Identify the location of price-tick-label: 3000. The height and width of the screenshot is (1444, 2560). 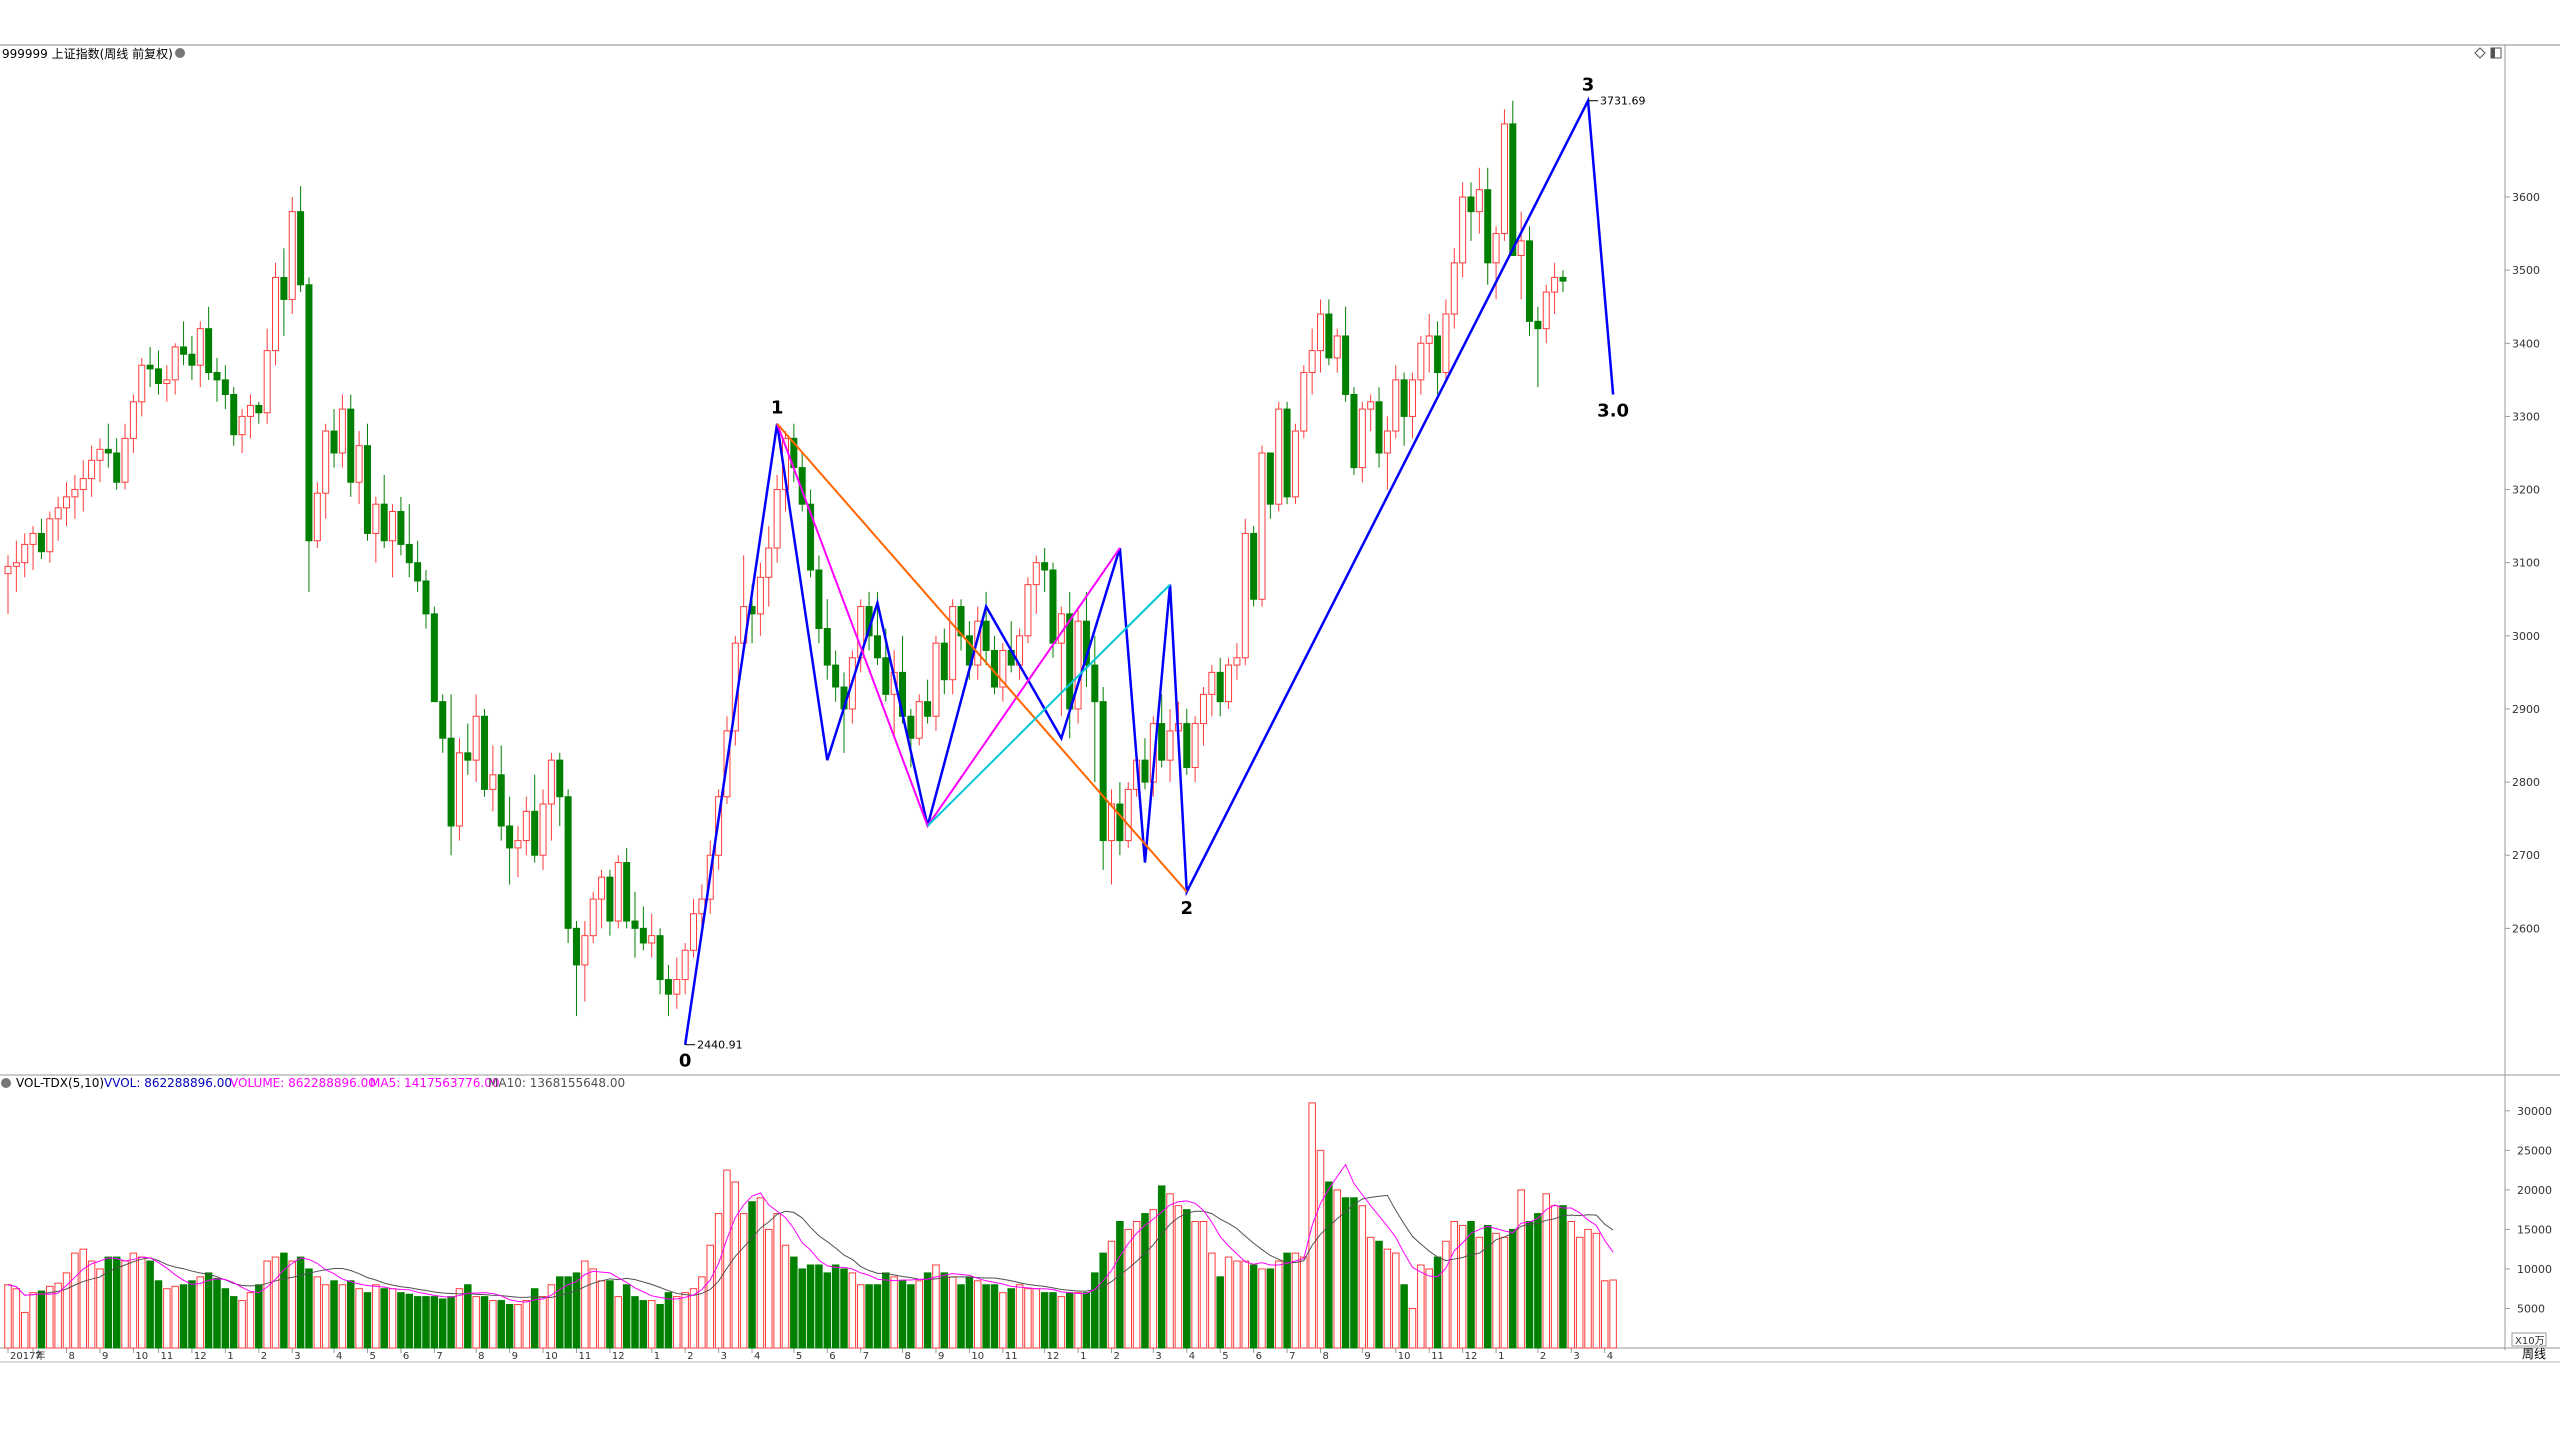
(2526, 636).